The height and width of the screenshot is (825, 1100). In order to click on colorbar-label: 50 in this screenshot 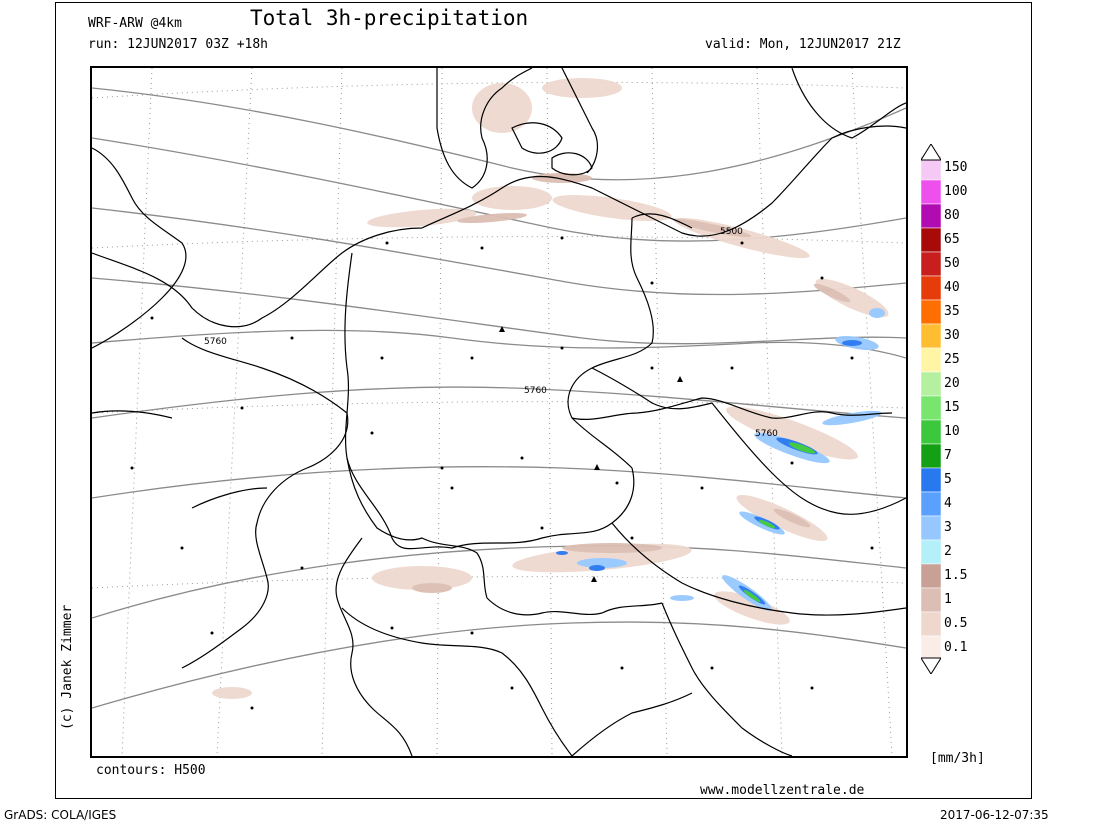, I will do `click(952, 263)`.